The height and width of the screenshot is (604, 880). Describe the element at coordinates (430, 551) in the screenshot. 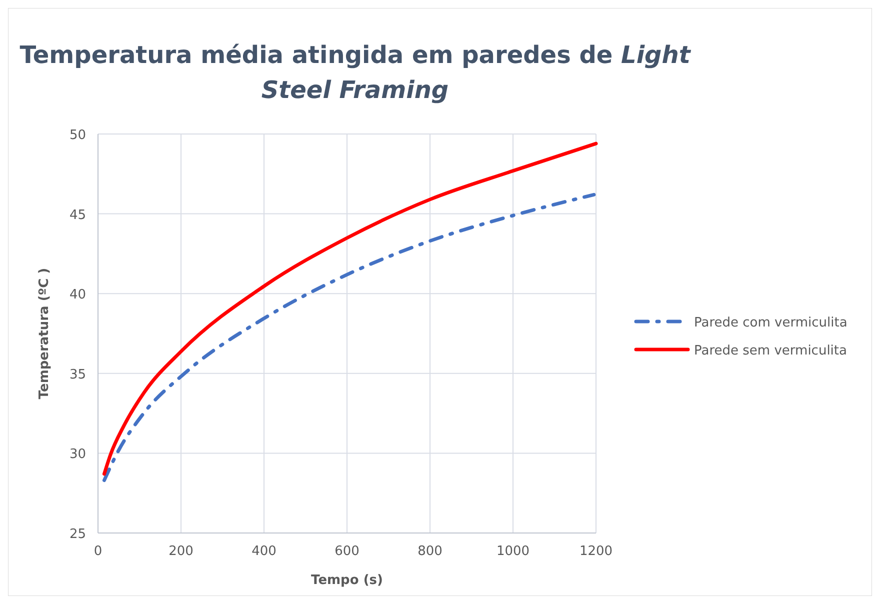

I see `x-tick-label: 800` at that location.